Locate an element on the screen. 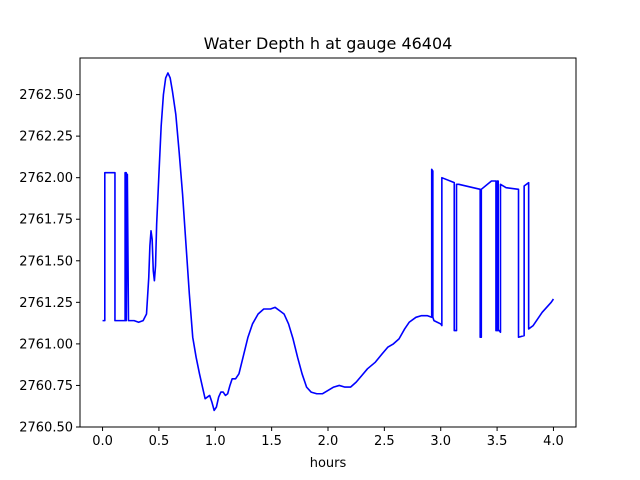  x-tick-label: 4.0 is located at coordinates (553, 441).